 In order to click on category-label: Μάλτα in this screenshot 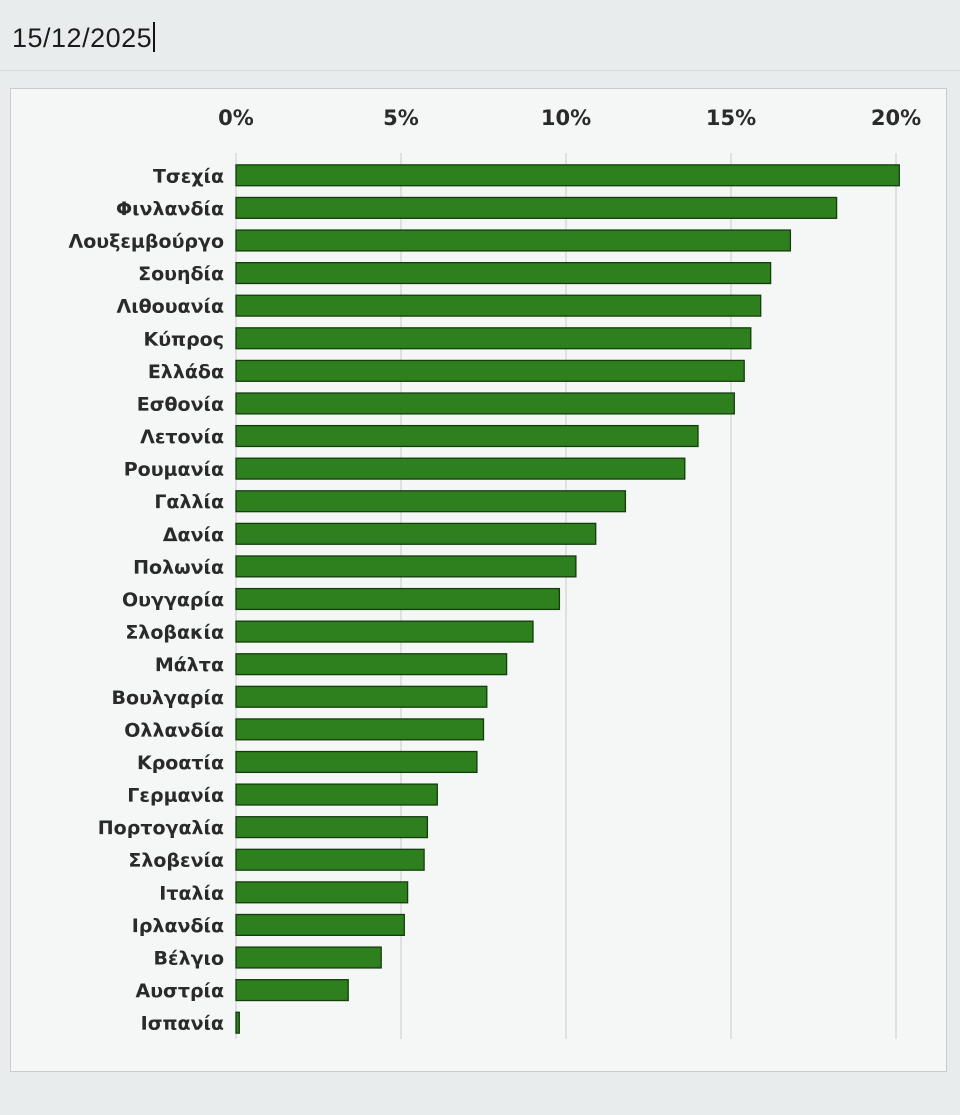, I will do `click(189, 665)`.